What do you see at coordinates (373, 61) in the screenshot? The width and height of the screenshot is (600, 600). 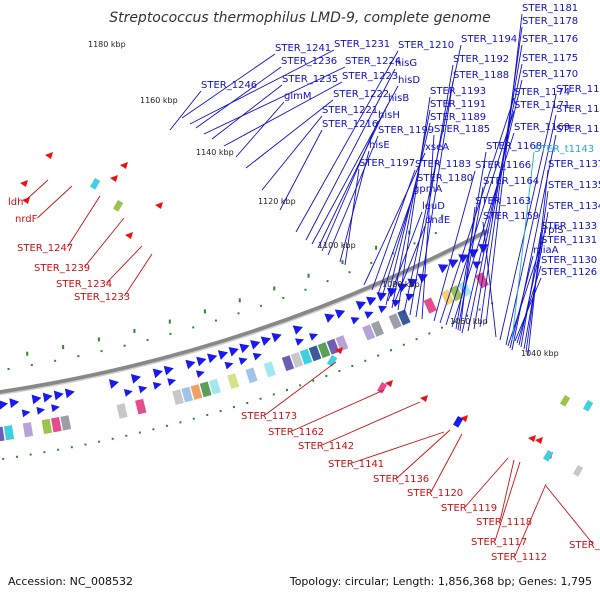 I see `blue-gene-label: STER_1224` at bounding box center [373, 61].